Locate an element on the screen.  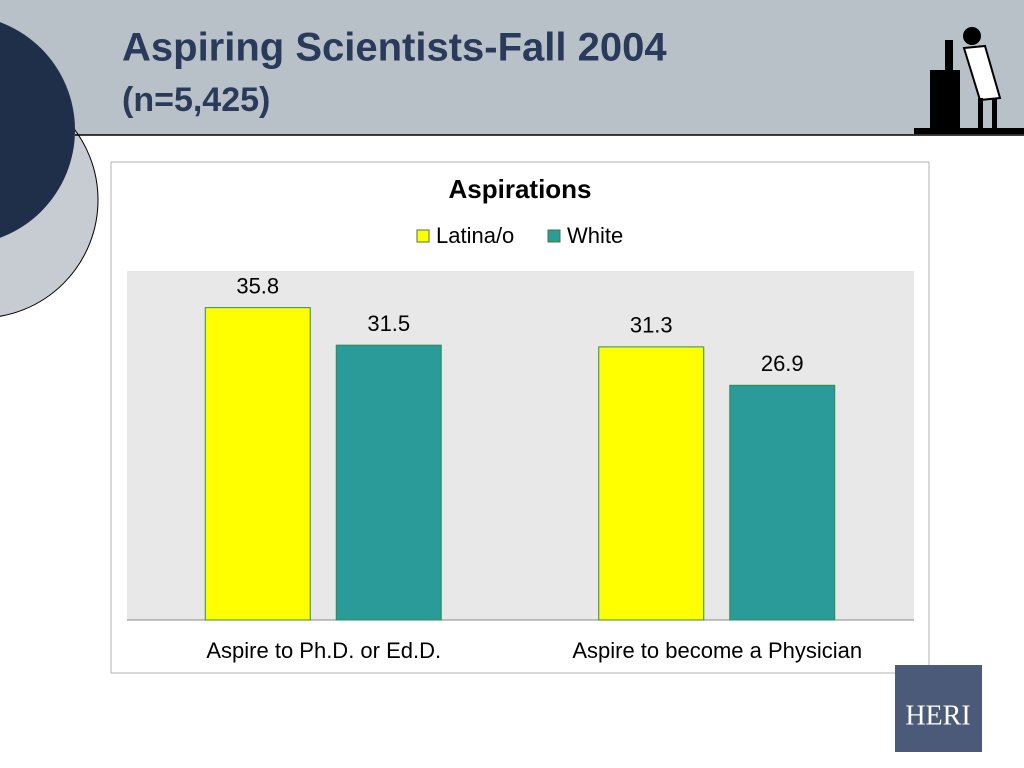
value-label: 31.3 is located at coordinates (651, 325).